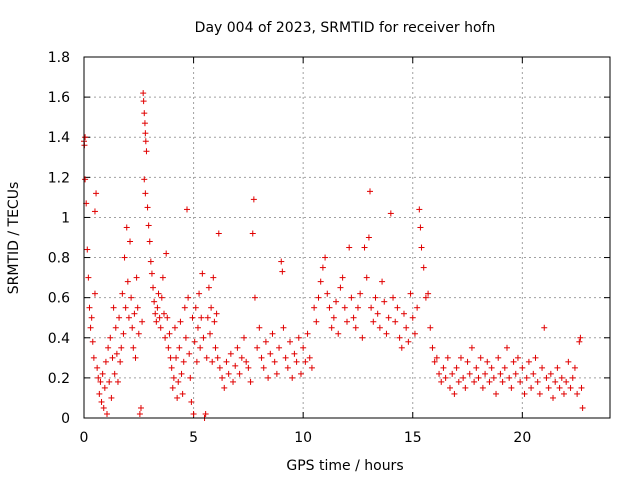 This screenshot has width=640, height=480. Describe the element at coordinates (84, 438) in the screenshot. I see `x-tick-label: 0` at that location.